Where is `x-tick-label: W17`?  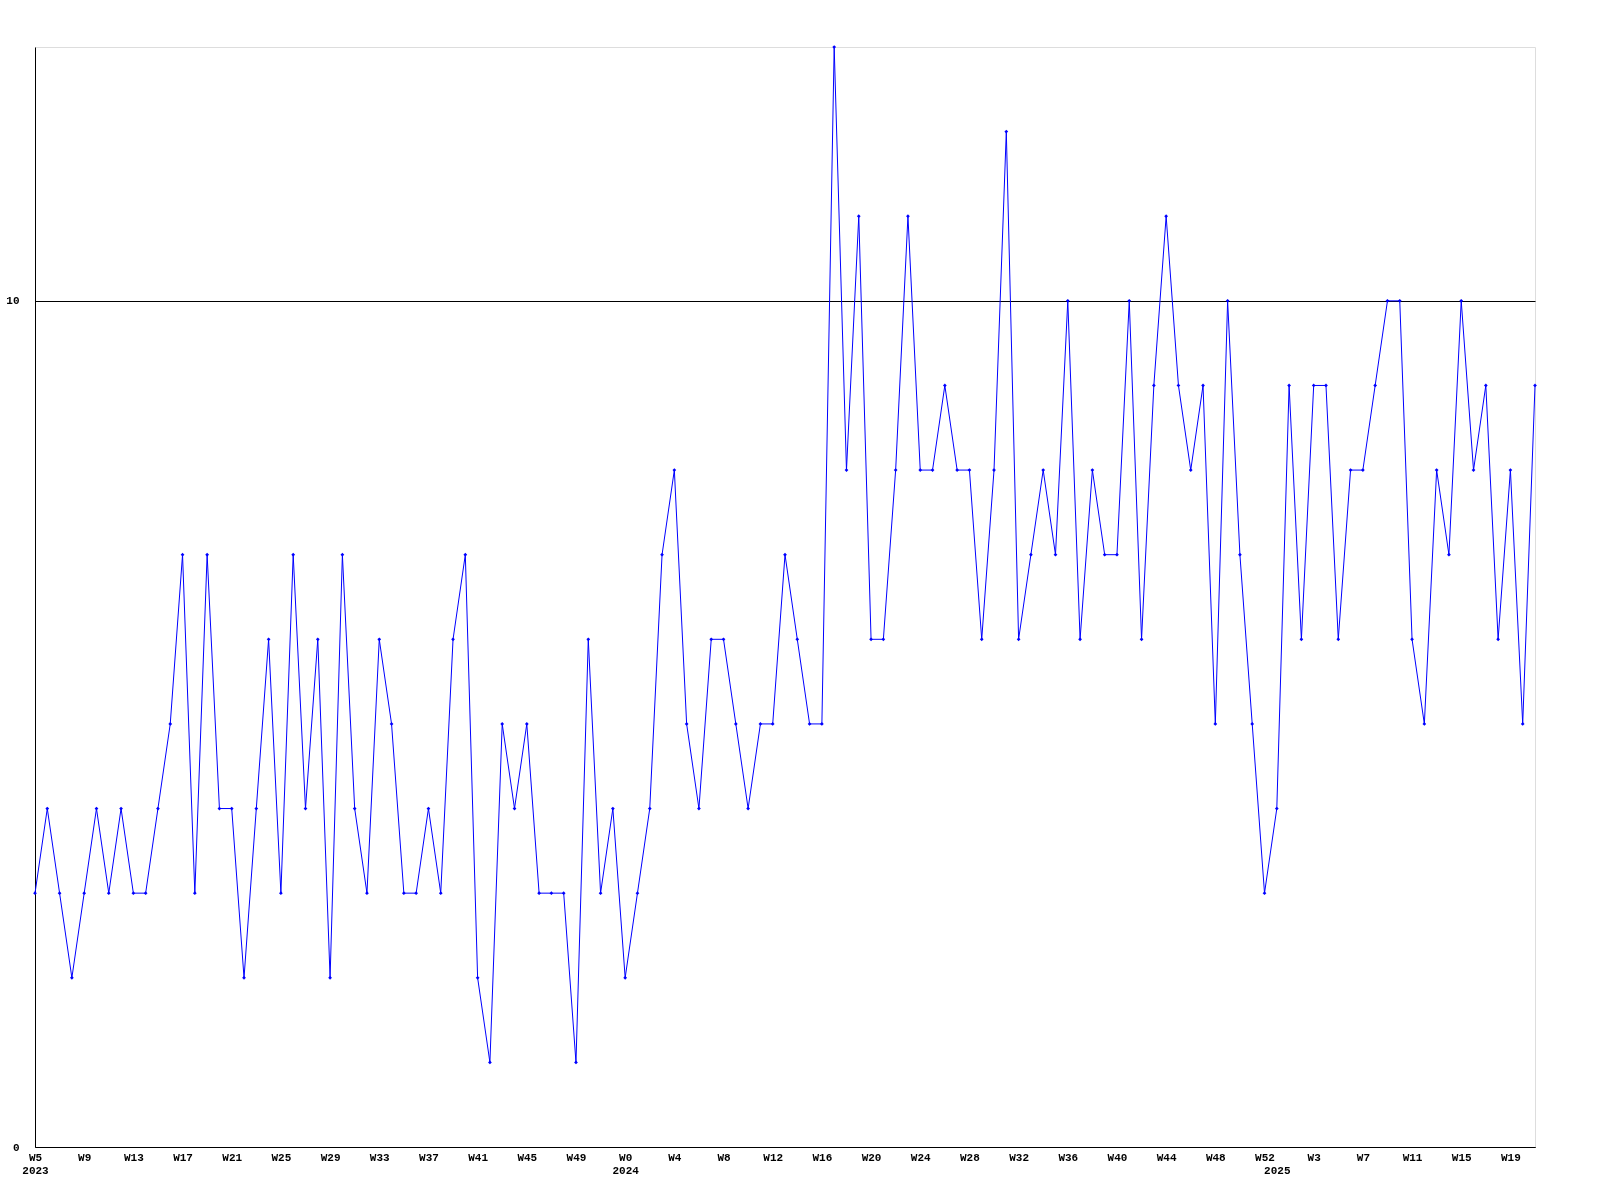 x-tick-label: W17 is located at coordinates (183, 1157).